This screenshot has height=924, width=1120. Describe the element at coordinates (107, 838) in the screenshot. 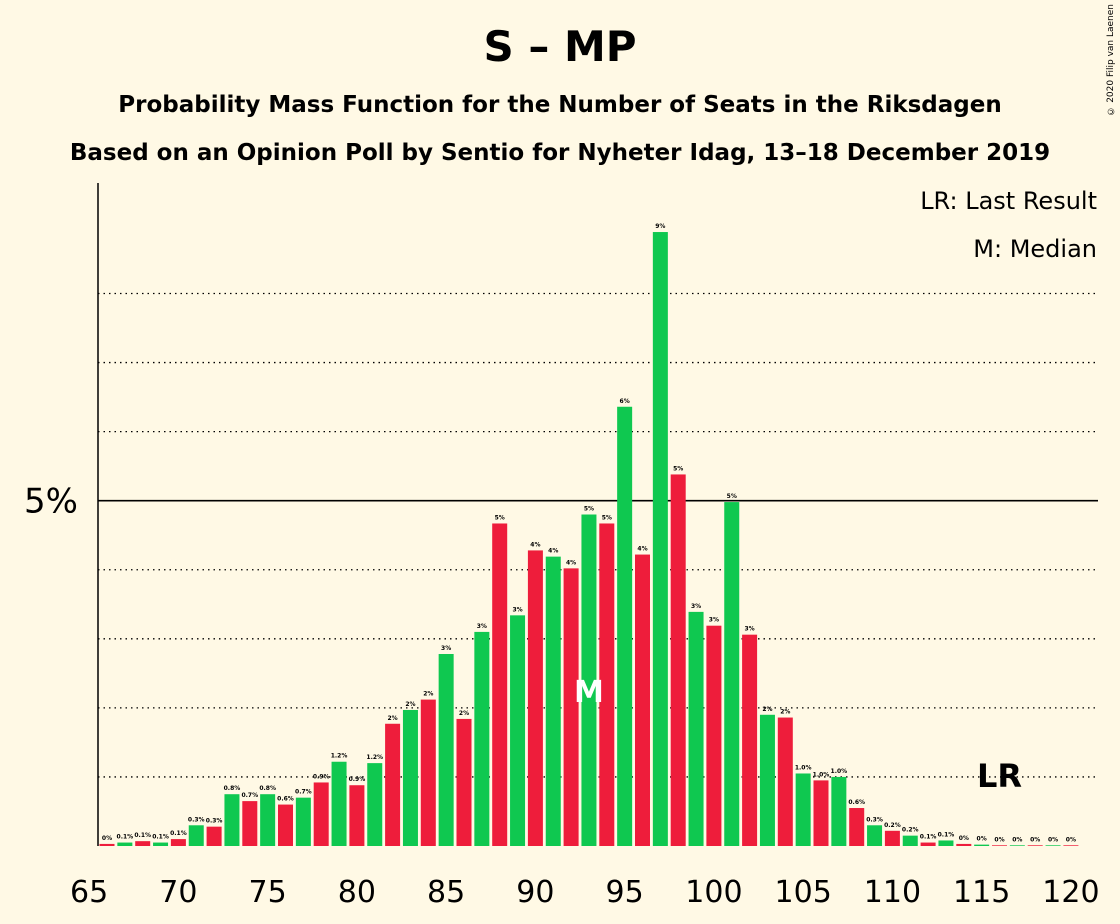

I see `bar-label-66: 0%` at that location.